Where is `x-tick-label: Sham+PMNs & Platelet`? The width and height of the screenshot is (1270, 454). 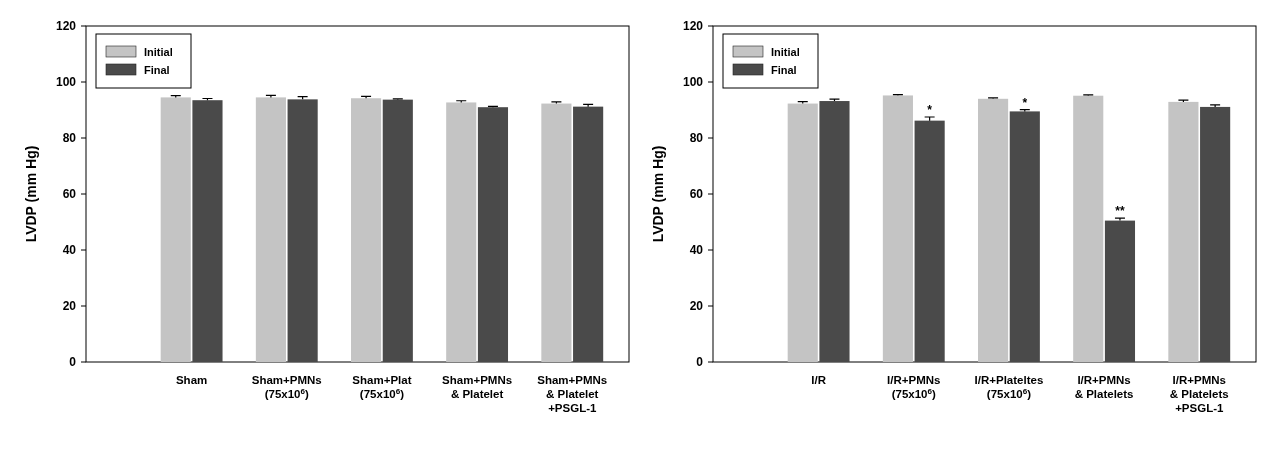 x-tick-label: Sham+PMNs & Platelet is located at coordinates (477, 387).